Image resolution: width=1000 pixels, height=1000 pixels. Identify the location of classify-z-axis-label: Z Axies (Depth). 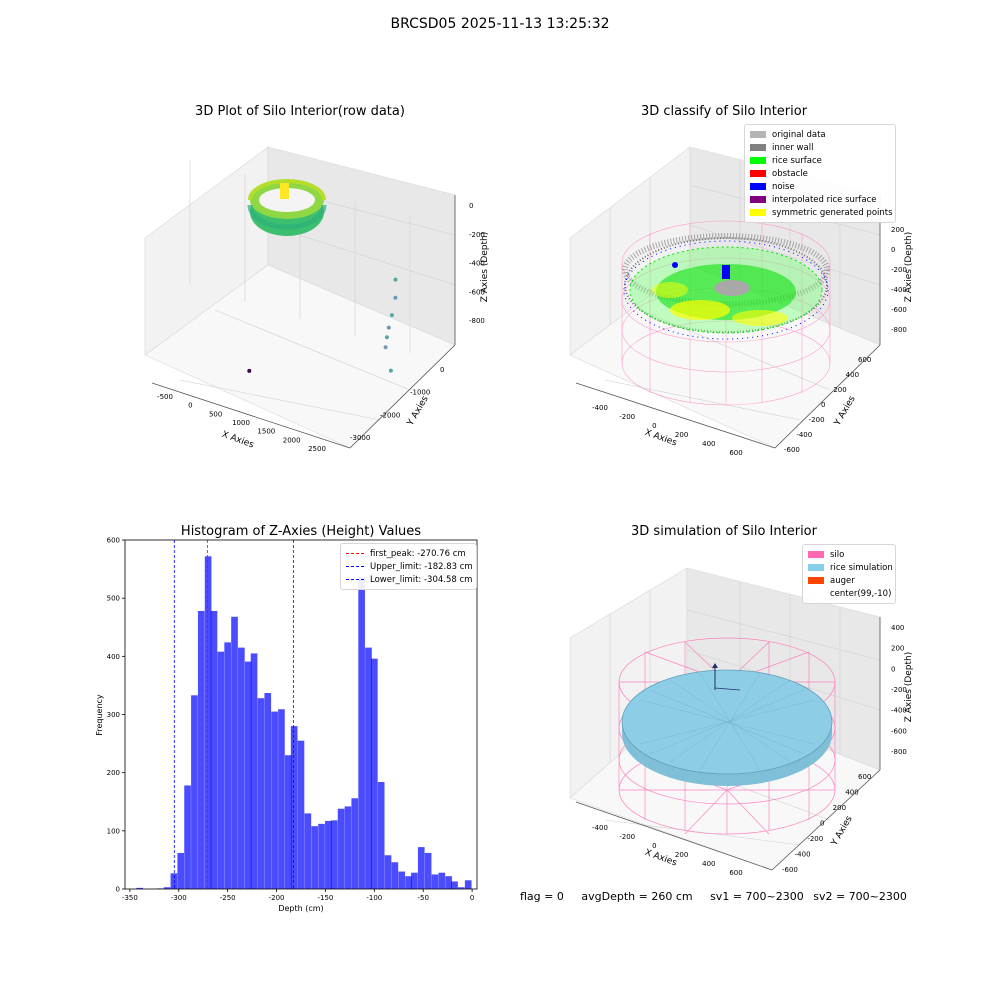
(909, 267).